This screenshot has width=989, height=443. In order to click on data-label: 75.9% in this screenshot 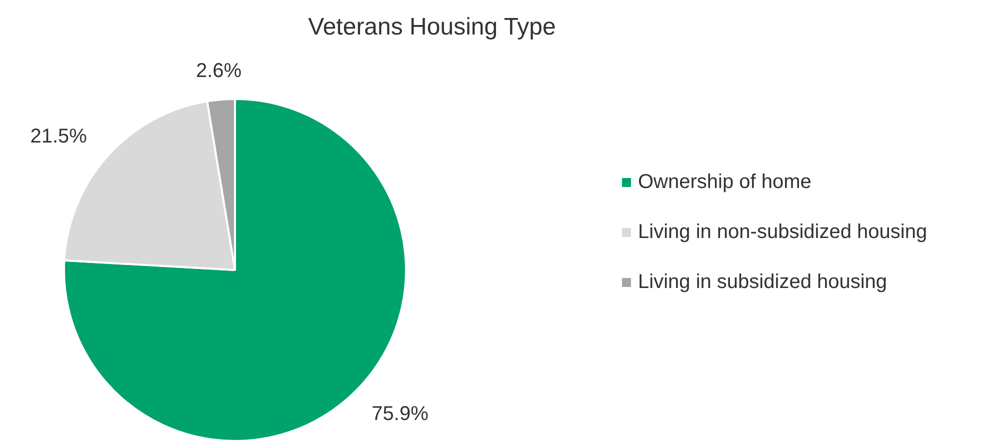, I will do `click(400, 414)`.